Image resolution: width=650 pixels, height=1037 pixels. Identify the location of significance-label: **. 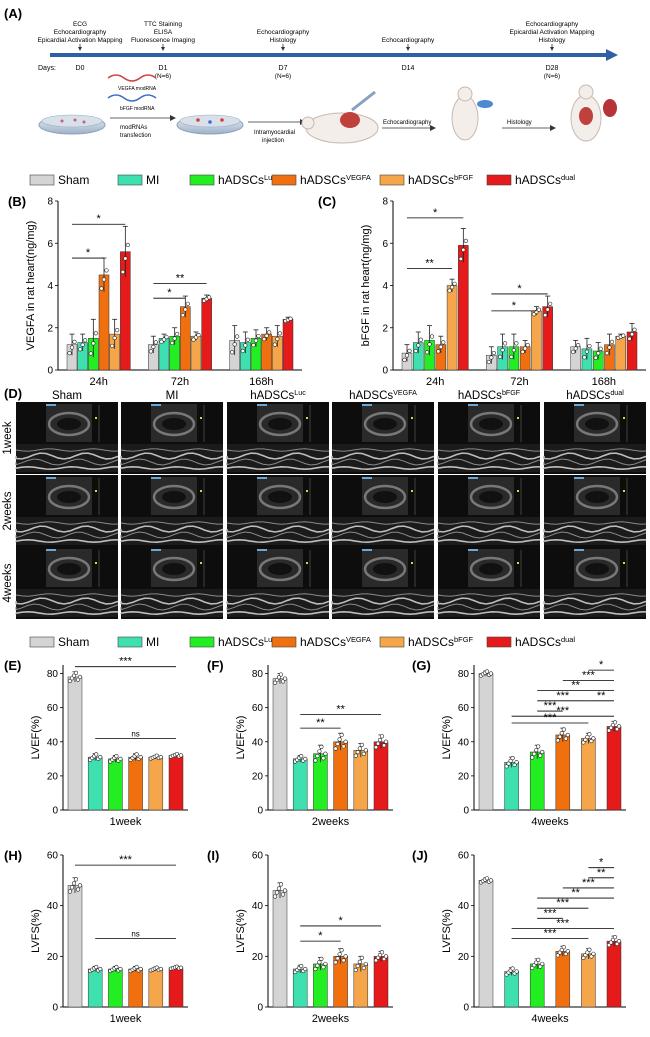
(340, 709).